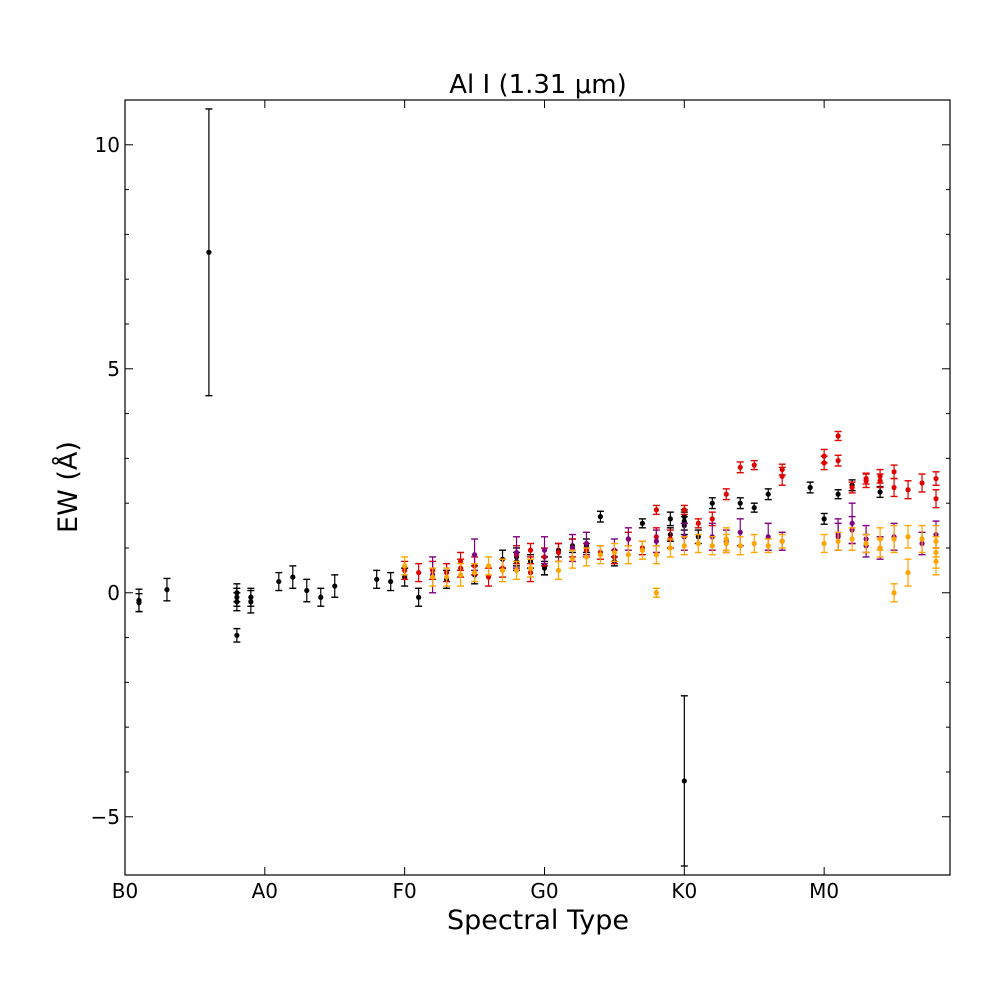  Describe the element at coordinates (538, 85) in the screenshot. I see `chart-title: Al I (1.31 μm)` at that location.